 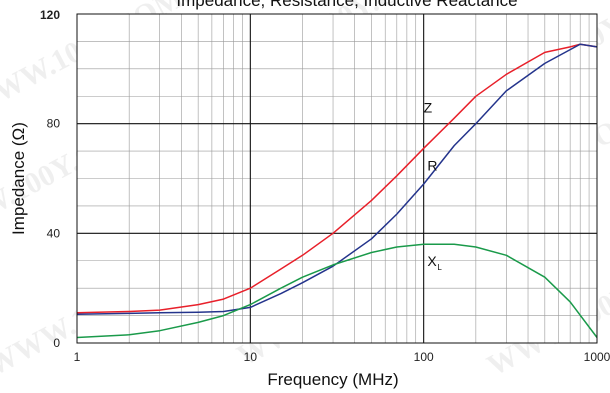 I want to click on y-tick-label: 80, so click(x=54, y=124).